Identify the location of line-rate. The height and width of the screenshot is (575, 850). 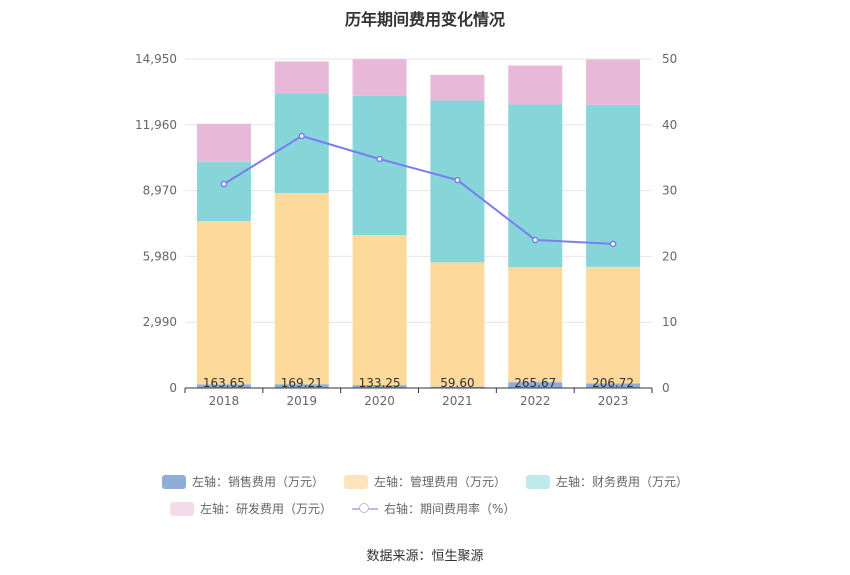
(418, 189).